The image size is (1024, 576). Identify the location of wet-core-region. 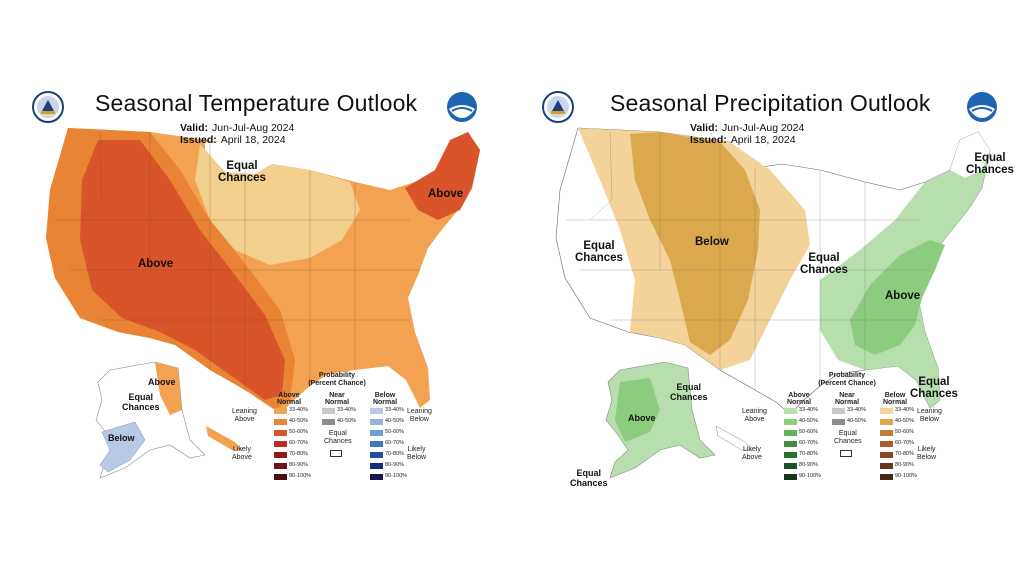
(897, 297).